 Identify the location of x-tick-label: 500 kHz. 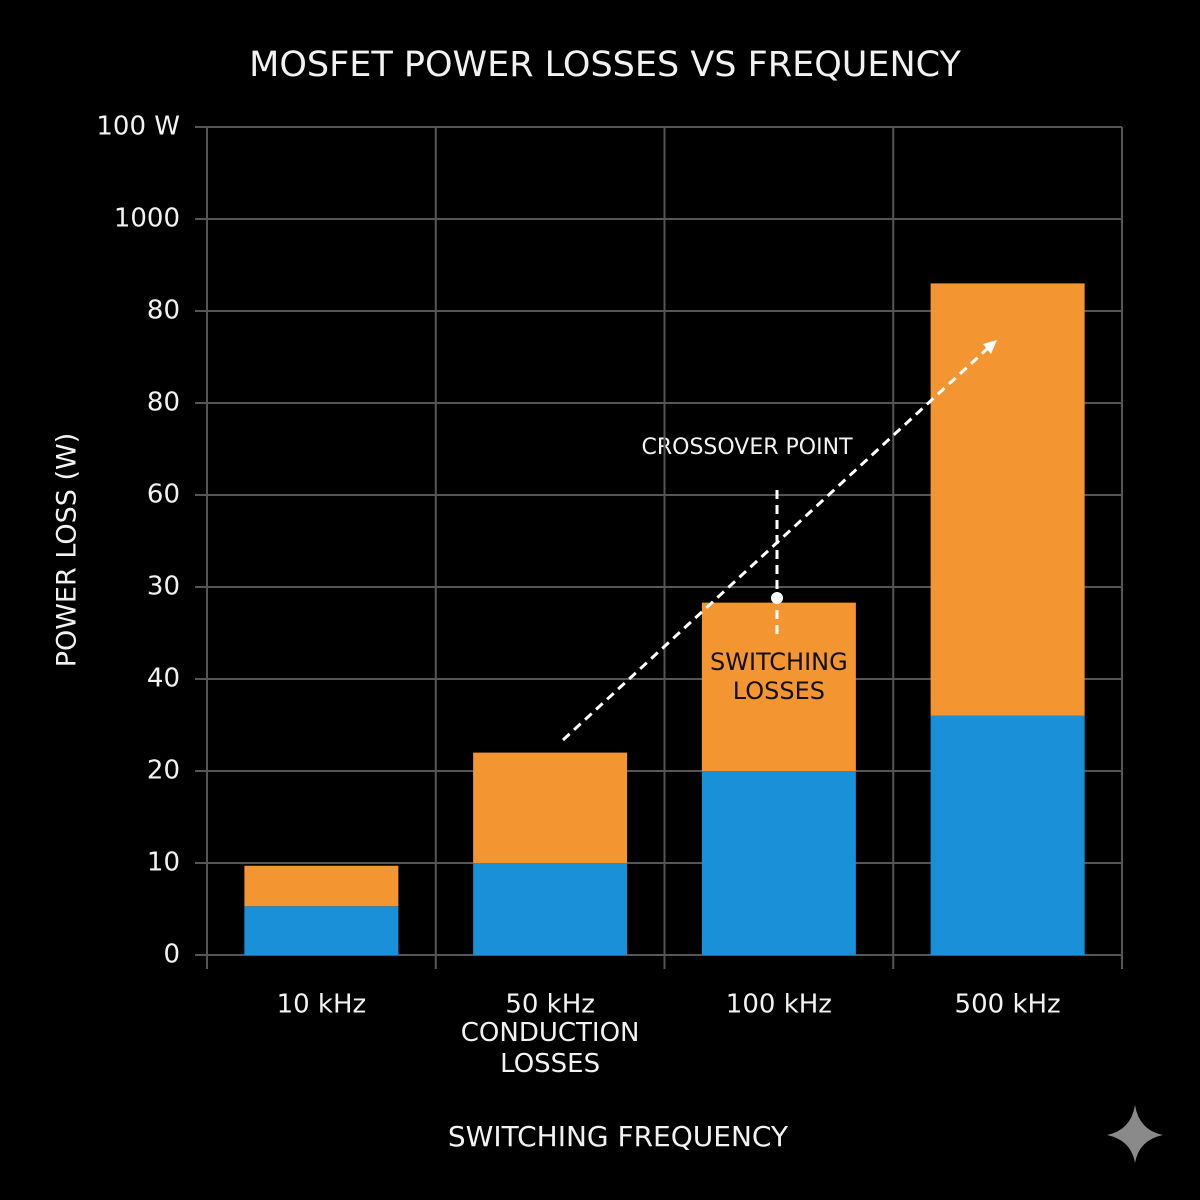
(1008, 1005).